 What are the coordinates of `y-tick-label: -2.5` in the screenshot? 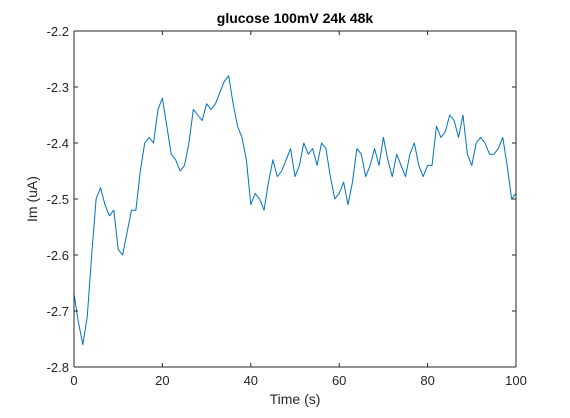 It's located at (58, 199).